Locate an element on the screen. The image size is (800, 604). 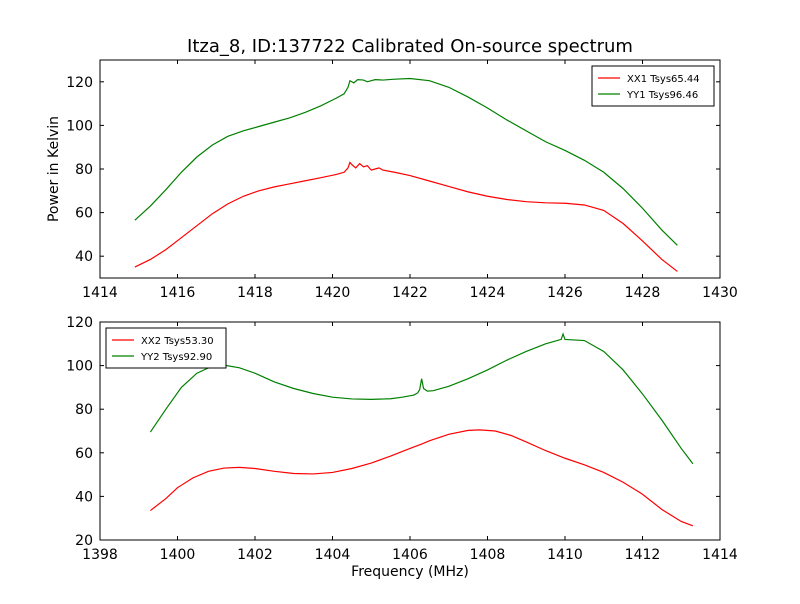
top-x-tick-label: 1416 is located at coordinates (178, 293).